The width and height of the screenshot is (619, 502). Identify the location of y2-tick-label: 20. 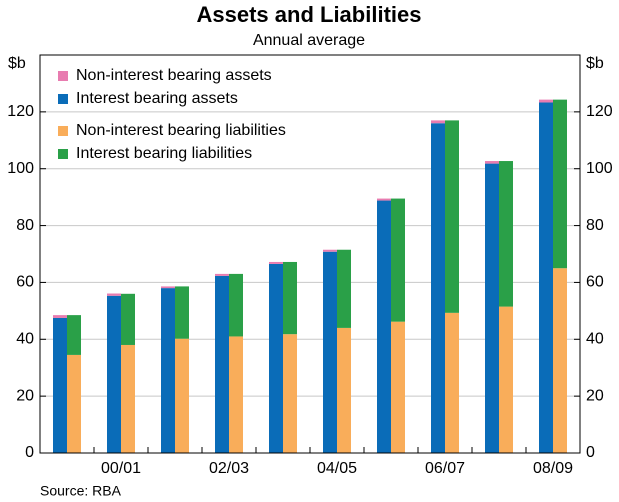
(595, 395).